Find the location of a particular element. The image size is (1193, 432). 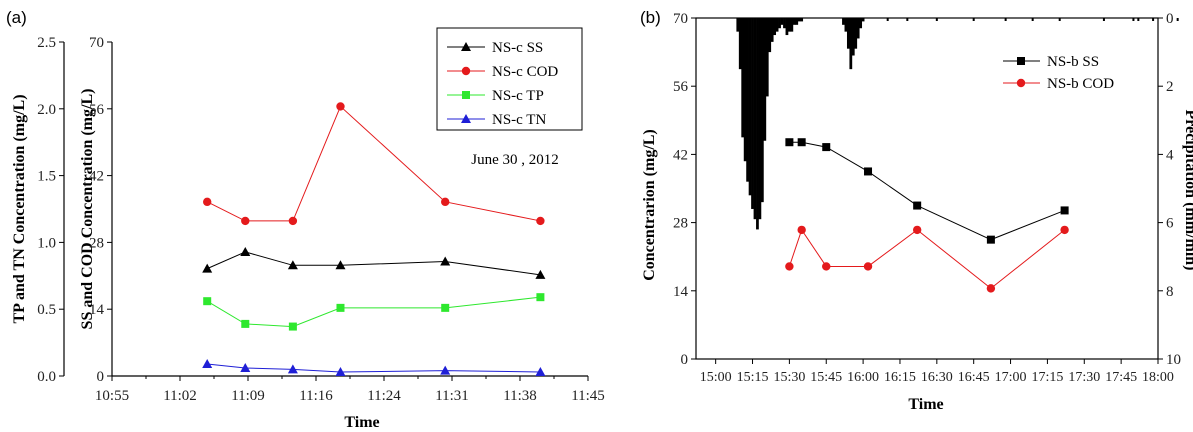

x-tick-label-a: 11:16 is located at coordinates (316, 396).